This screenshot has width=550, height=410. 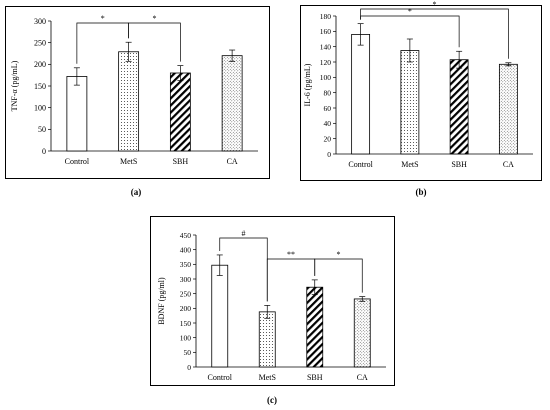 I want to click on y-tick-label: 180, so click(x=326, y=16).